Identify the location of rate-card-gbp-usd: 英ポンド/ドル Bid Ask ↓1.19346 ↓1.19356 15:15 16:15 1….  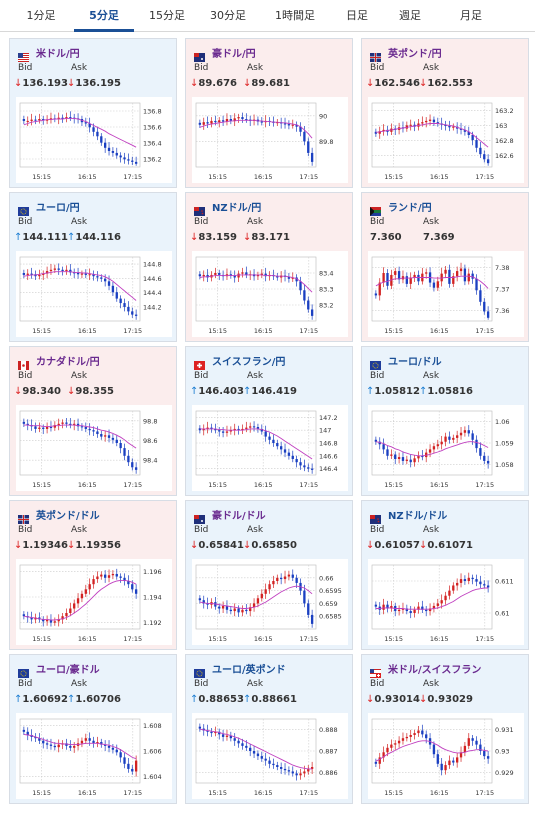
(93, 575).